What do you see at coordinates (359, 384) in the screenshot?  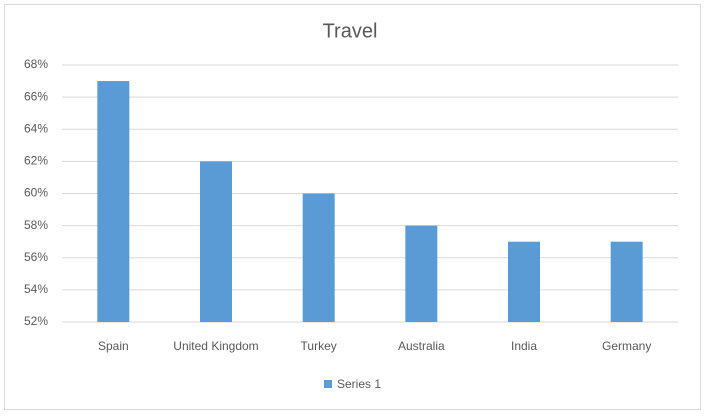 I see `legend-label: Series 1` at bounding box center [359, 384].